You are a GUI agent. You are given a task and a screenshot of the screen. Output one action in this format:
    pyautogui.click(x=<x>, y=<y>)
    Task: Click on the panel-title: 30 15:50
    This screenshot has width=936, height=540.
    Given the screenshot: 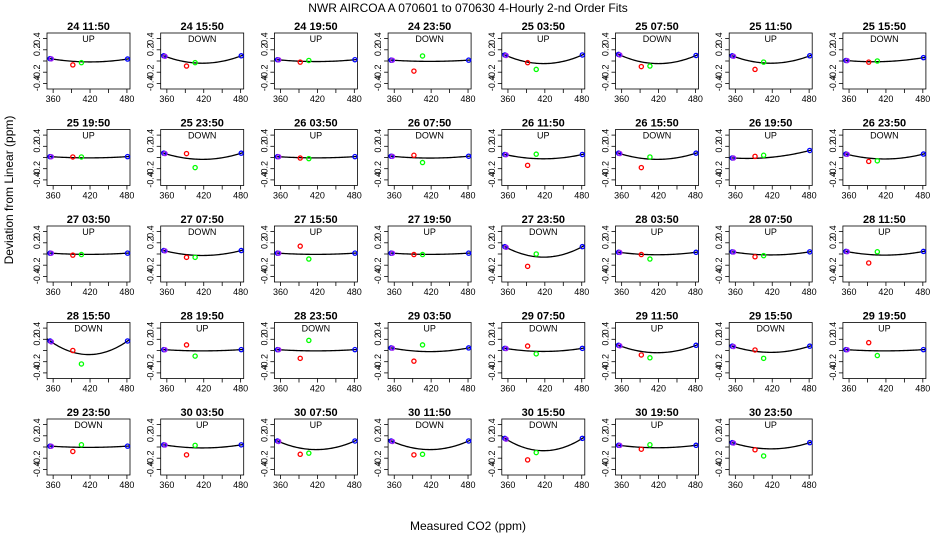 What is the action you would take?
    pyautogui.click(x=543, y=413)
    